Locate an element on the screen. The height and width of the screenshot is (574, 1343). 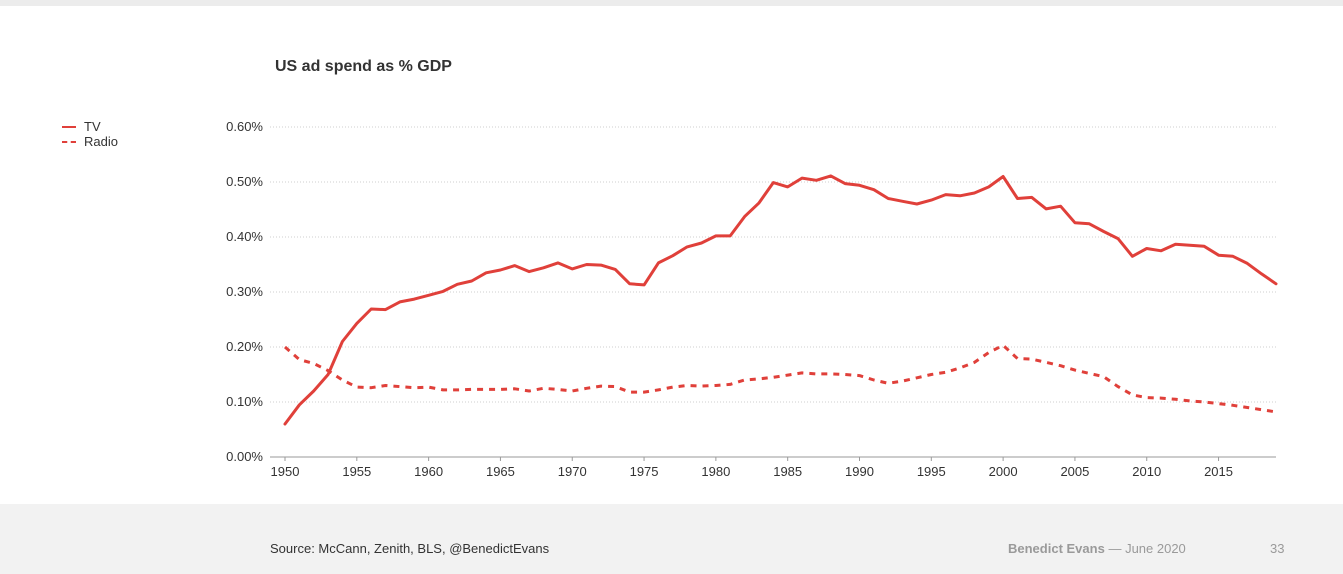
y-tick-label: 0.30% is located at coordinates (244, 291).